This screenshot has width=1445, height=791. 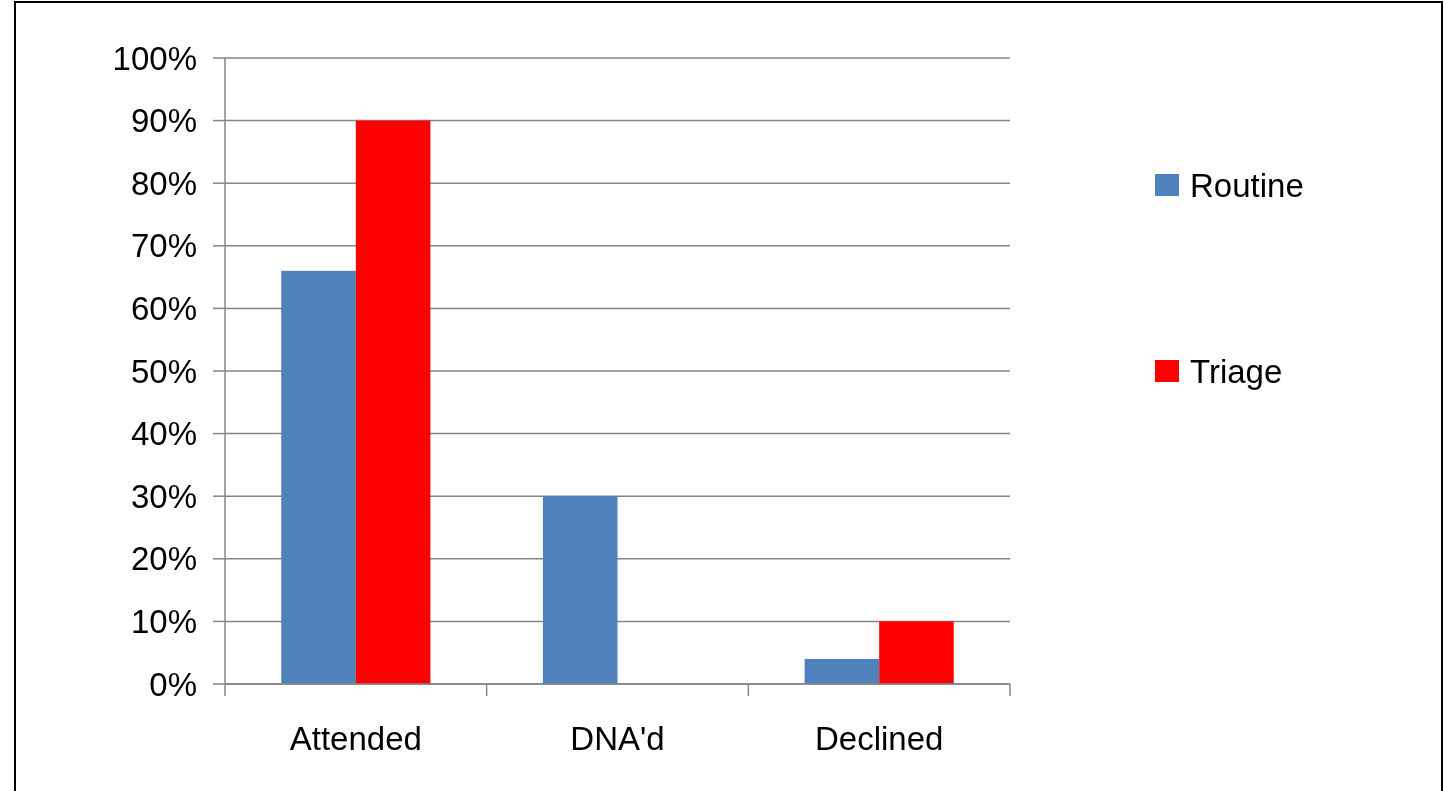 What do you see at coordinates (163, 434) in the screenshot?
I see `y-tick-label: 40%` at bounding box center [163, 434].